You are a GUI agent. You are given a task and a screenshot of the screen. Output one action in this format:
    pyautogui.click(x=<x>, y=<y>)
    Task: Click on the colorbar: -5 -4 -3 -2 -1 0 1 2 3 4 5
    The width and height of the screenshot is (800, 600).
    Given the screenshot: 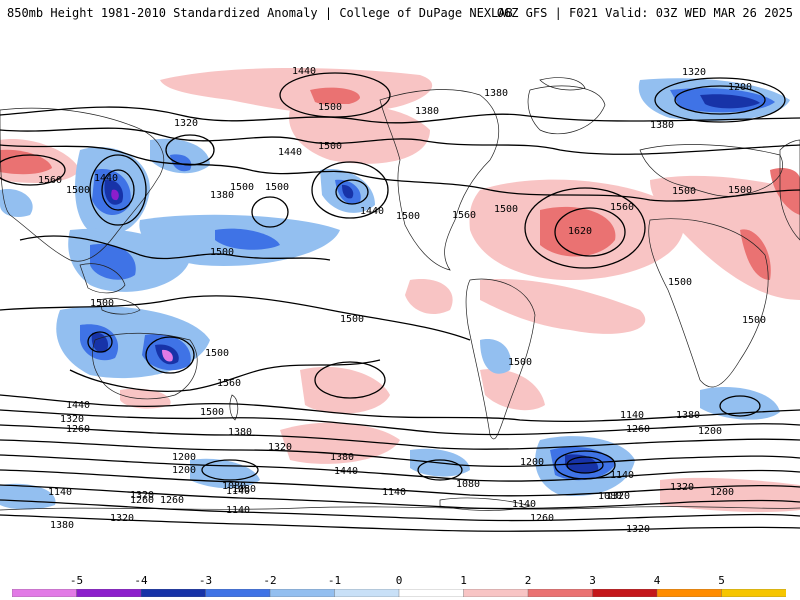 What is the action you would take?
    pyautogui.click(x=400, y=585)
    